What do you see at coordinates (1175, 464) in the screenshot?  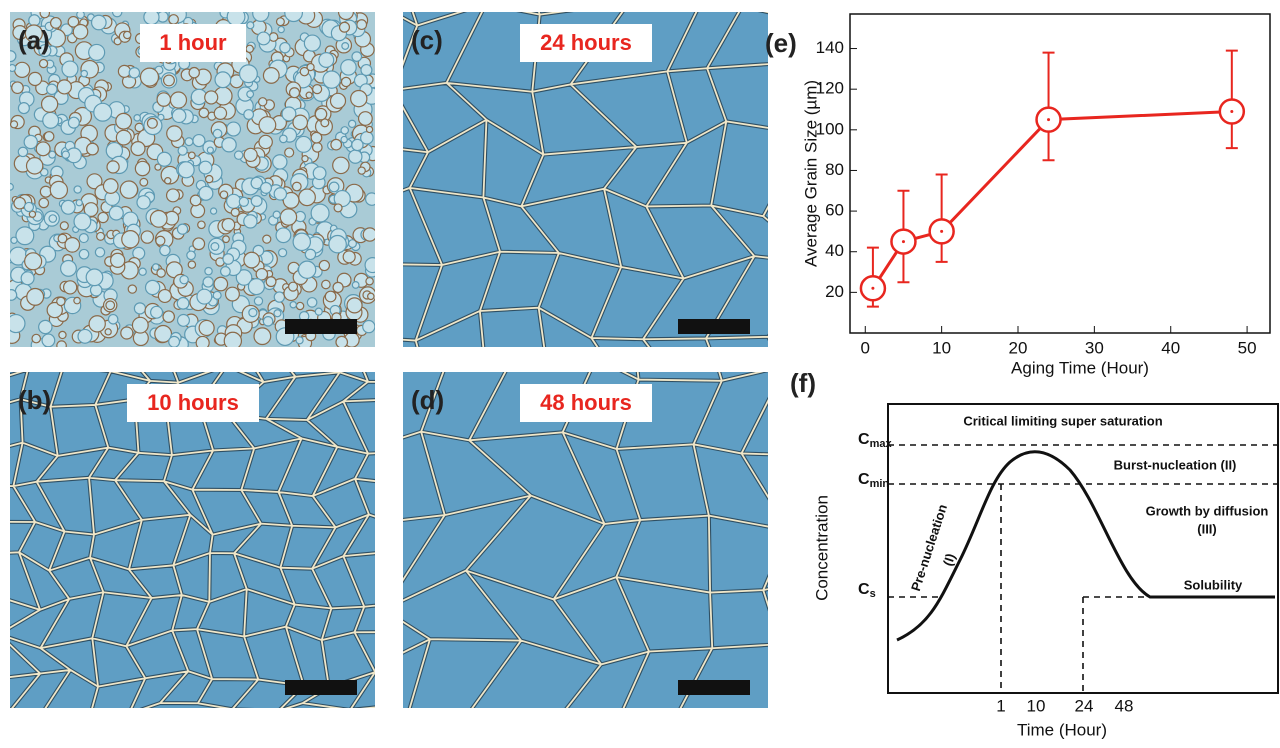 I see `annotation: Burst-nucleation (II)` at bounding box center [1175, 464].